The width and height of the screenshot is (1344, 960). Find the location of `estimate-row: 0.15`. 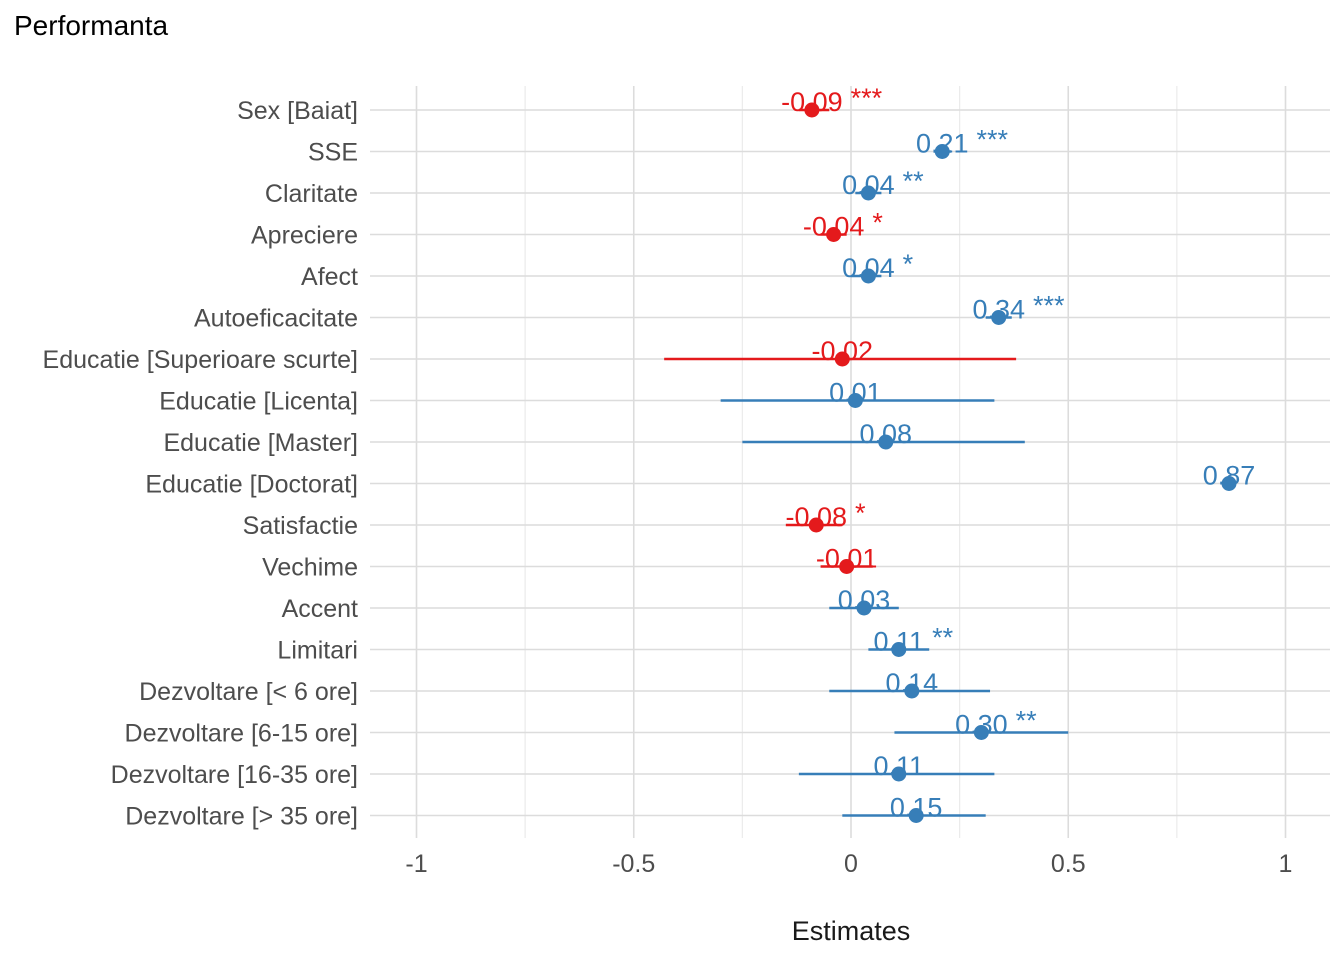

estimate-row: 0.15 is located at coordinates (914, 808).